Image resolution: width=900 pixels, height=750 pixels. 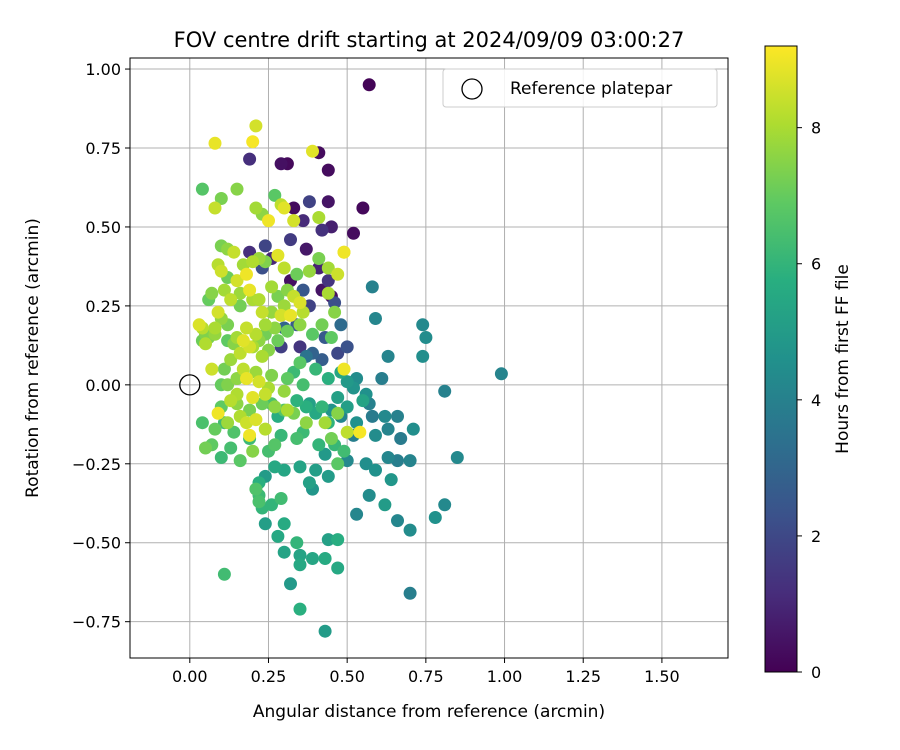 What do you see at coordinates (591, 89) in the screenshot?
I see `legend-label: Reference platepar` at bounding box center [591, 89].